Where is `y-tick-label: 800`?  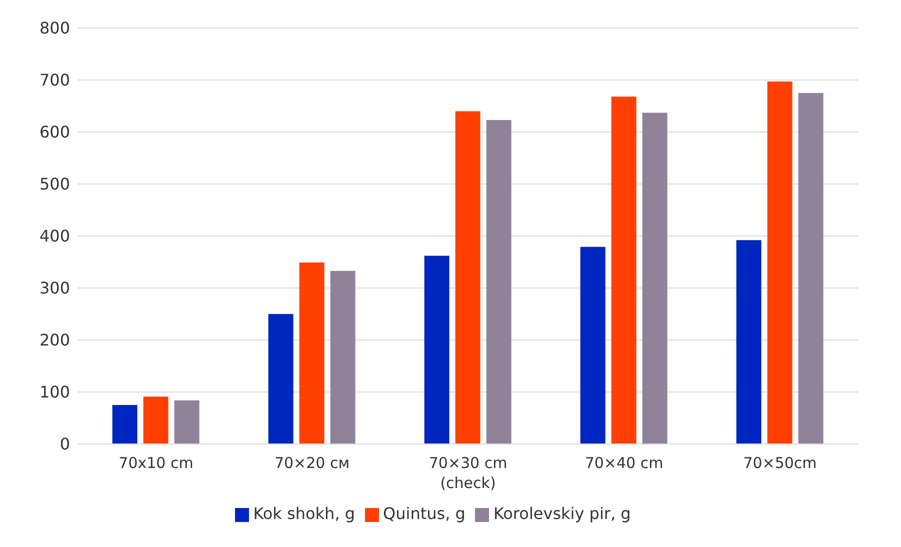 y-tick-label: 800 is located at coordinates (54, 28).